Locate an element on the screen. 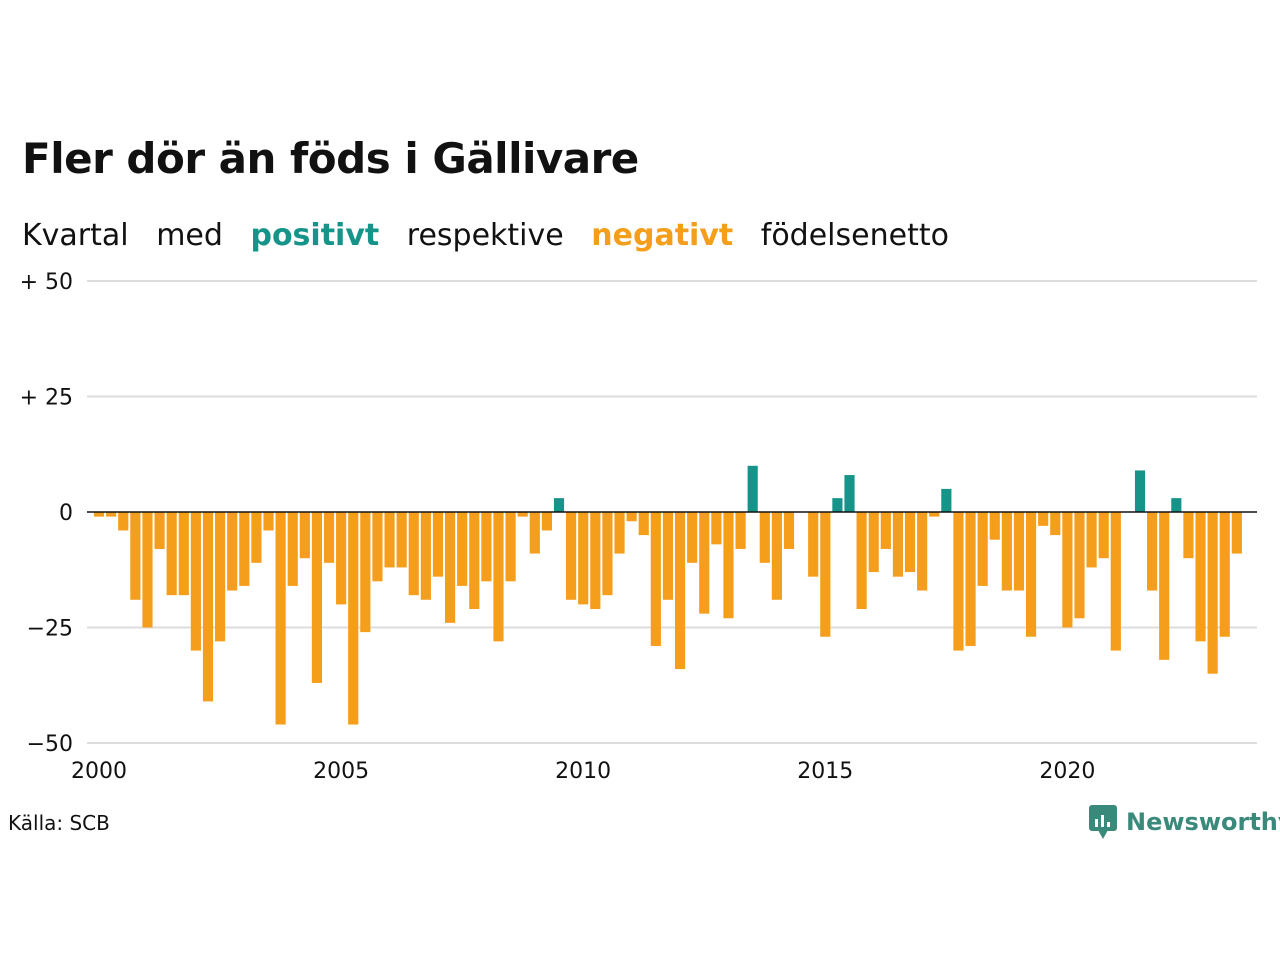 The image size is (1280, 960). x-tick-label: 2020 is located at coordinates (1067, 771).